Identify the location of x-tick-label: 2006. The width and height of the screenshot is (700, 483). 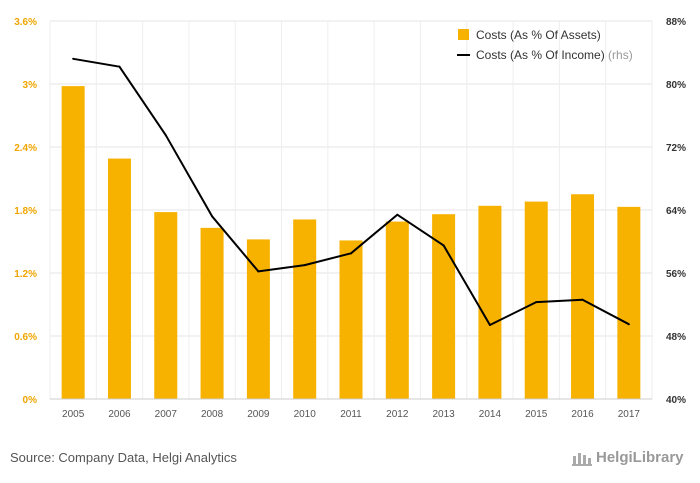
(119, 414).